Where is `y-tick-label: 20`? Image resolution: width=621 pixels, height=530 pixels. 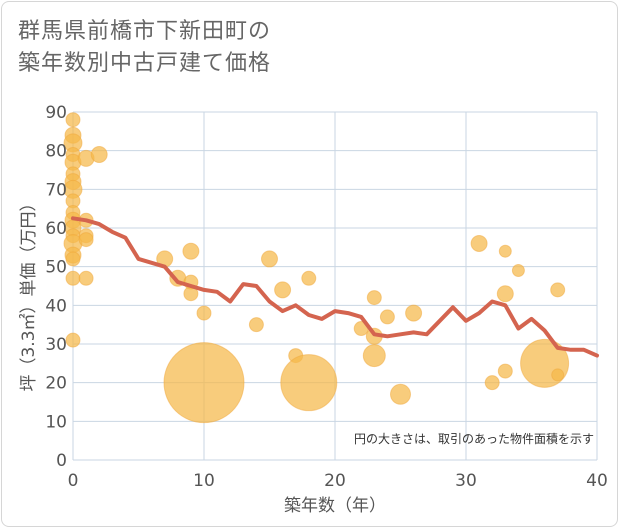
y-tick-label: 20 is located at coordinates (56, 384).